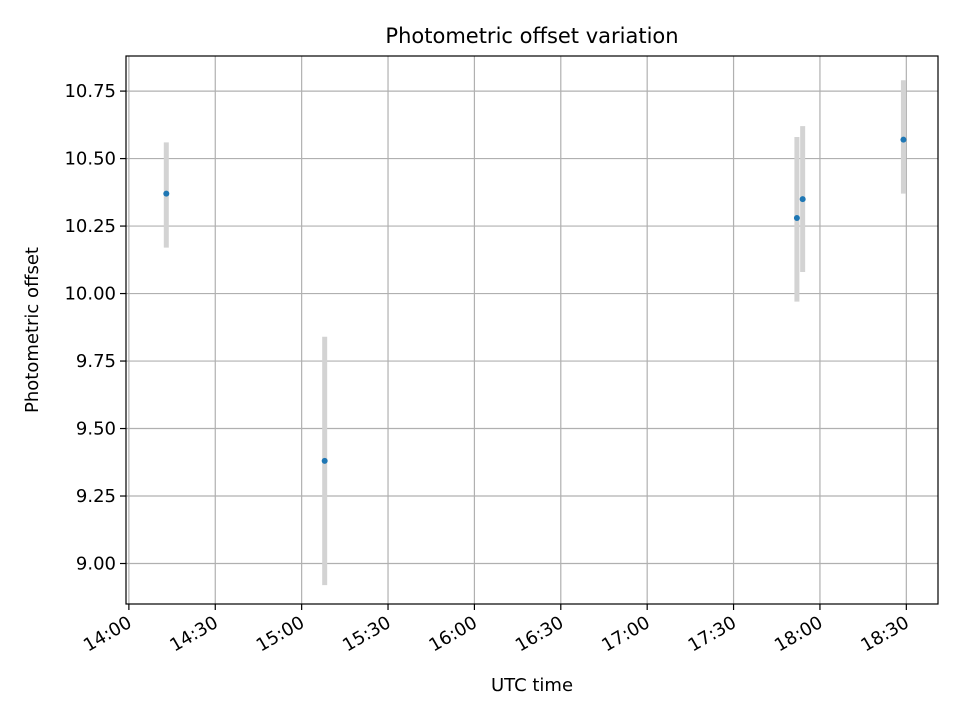 This screenshot has width=960, height=720. Describe the element at coordinates (531, 36) in the screenshot. I see `chart-title: Photometric offset variation` at that location.